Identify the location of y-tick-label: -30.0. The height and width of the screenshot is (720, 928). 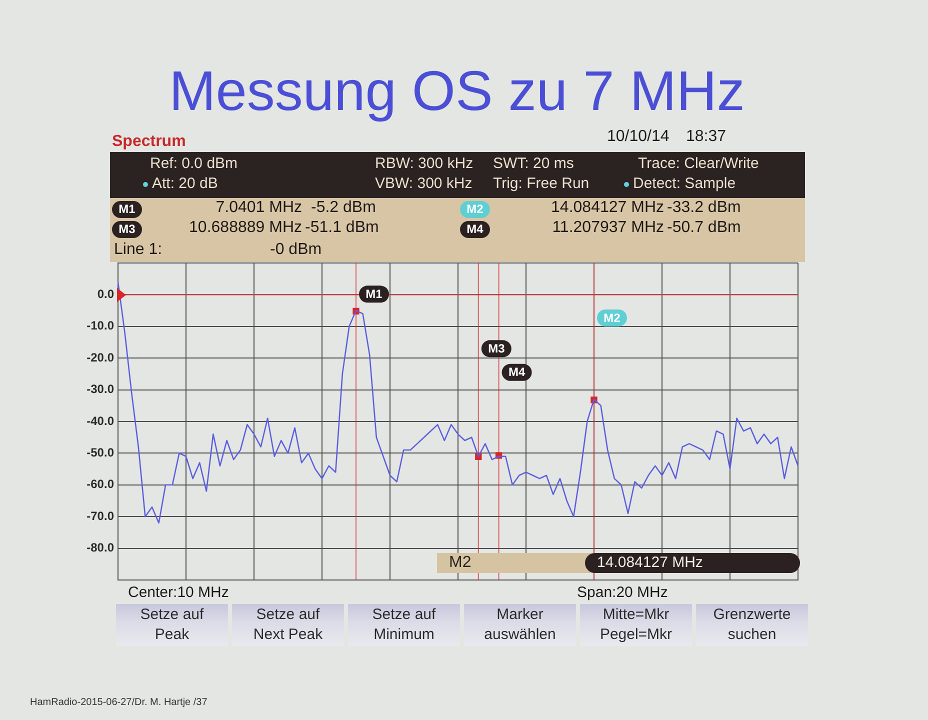
(100, 389).